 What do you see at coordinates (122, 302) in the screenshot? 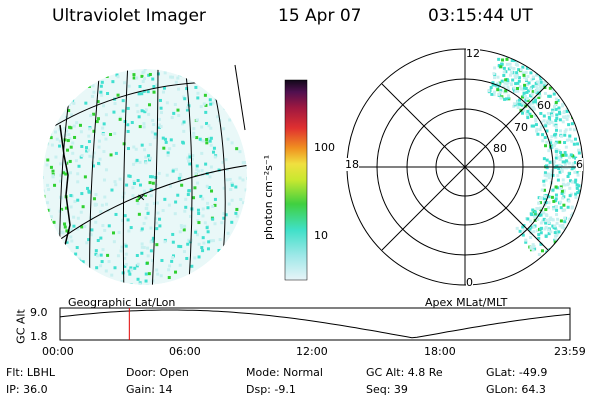
I see `left-panel-label: Geographic Lat/Lon` at bounding box center [122, 302].